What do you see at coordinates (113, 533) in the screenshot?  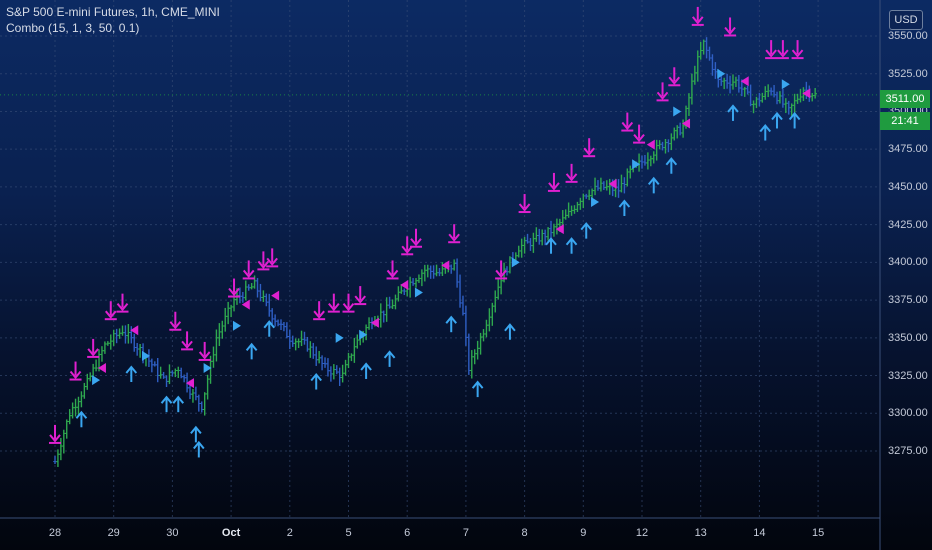 I see `x-tick-label: 29` at bounding box center [113, 533].